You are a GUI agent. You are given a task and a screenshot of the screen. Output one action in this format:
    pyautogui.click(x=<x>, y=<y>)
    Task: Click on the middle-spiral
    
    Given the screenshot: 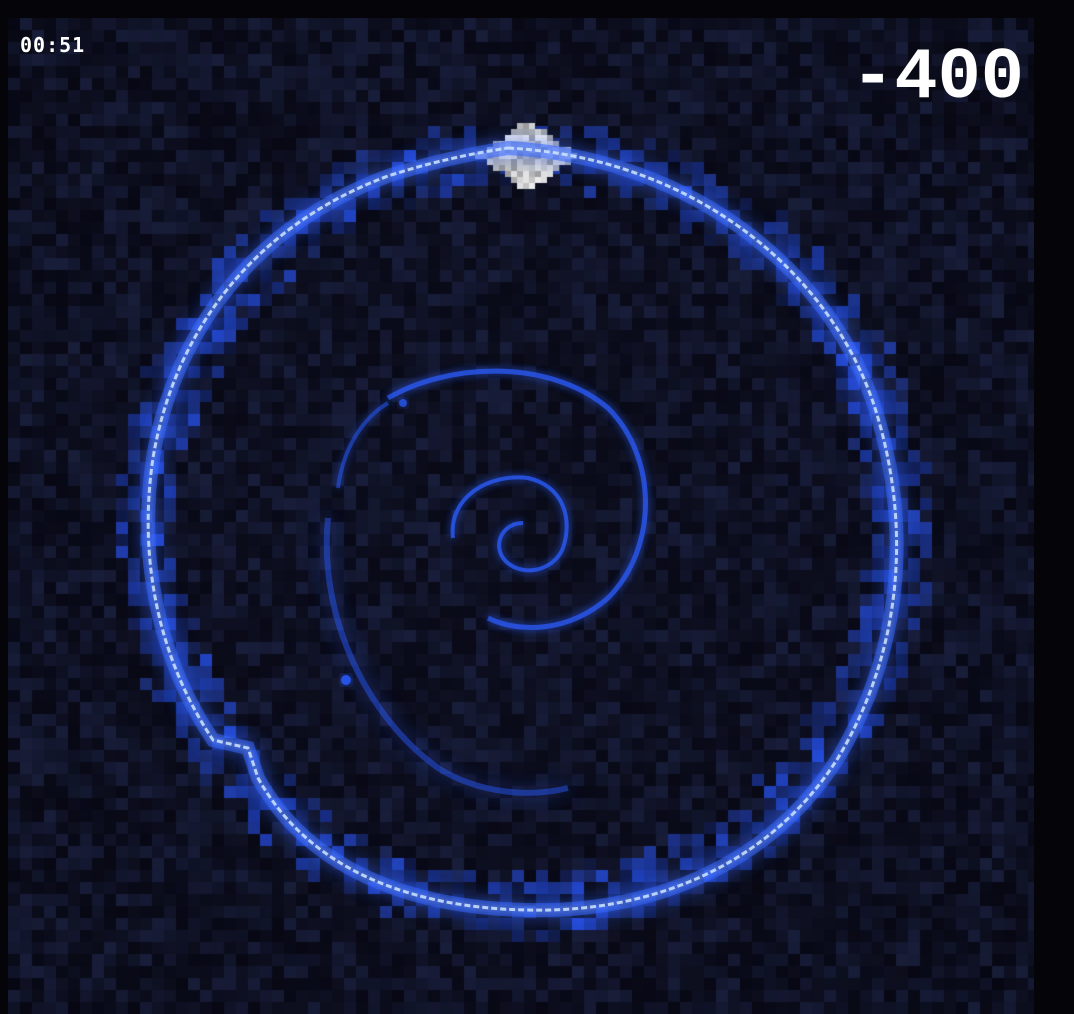 What is the action you would take?
    pyautogui.click(x=517, y=499)
    